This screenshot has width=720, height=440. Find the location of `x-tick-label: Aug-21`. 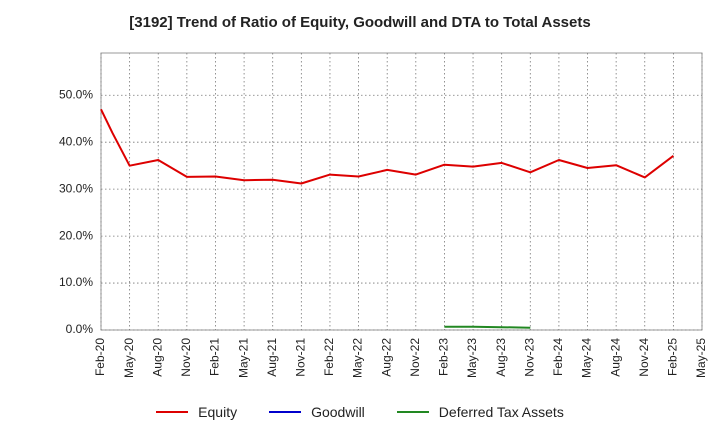

x-tick-label: Aug-21 is located at coordinates (272, 357).